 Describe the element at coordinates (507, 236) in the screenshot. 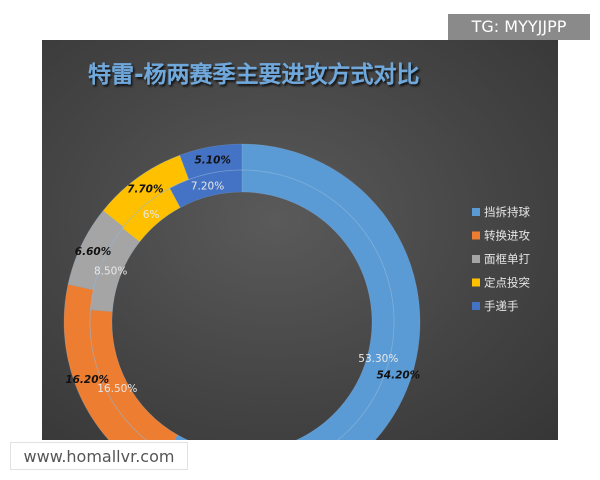

I see `legend-label-1: 转换进攻` at that location.